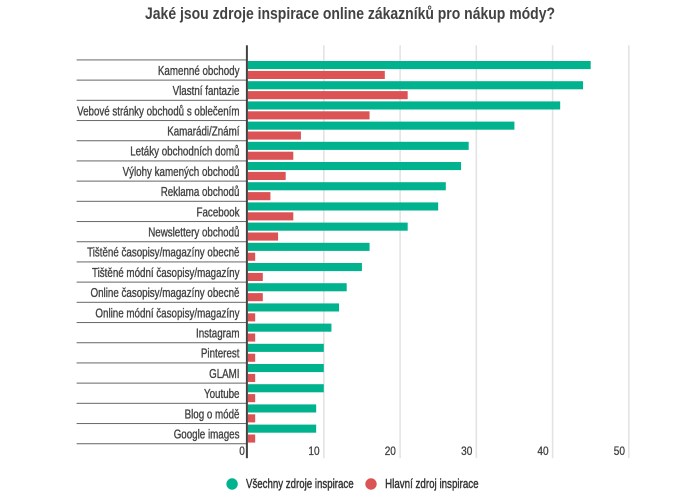 The image size is (700, 499). What do you see at coordinates (220, 354) in the screenshot?
I see `svg-text: Pinterest` at bounding box center [220, 354].